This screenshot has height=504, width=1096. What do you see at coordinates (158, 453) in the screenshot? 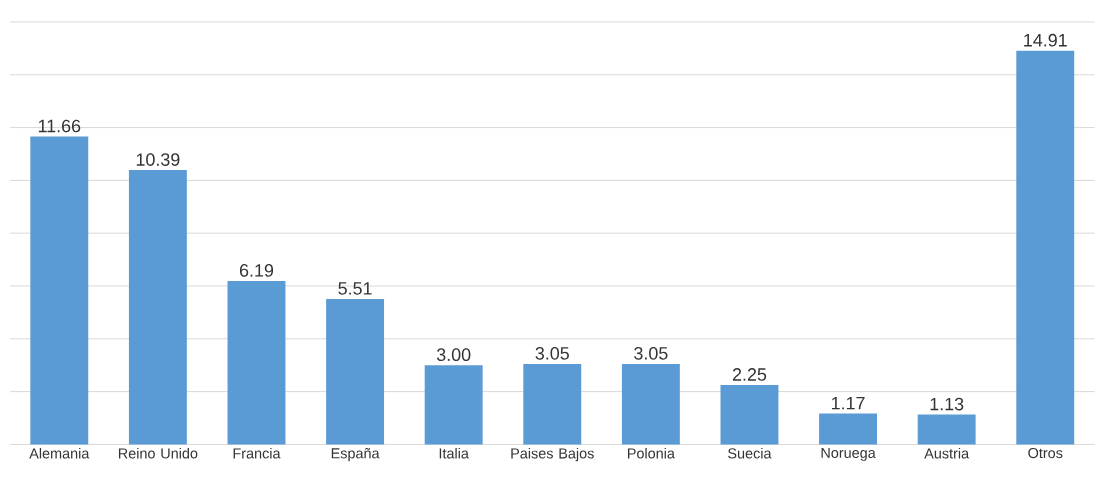
I see `x-tick-label: Reino Unido` at bounding box center [158, 453].